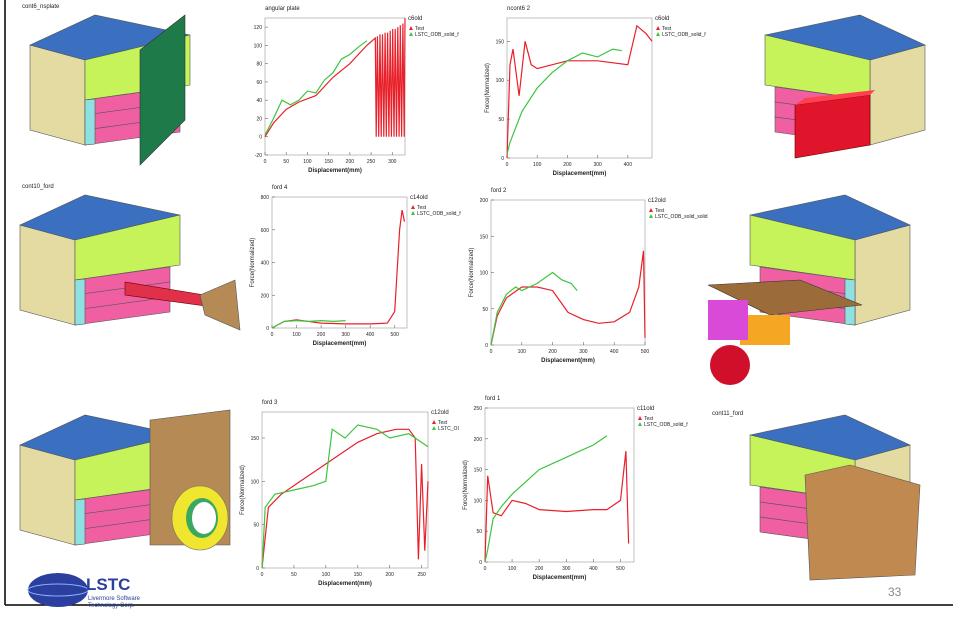  Describe the element at coordinates (270, 403) in the screenshot. I see `chart-title: ford 3` at that location.